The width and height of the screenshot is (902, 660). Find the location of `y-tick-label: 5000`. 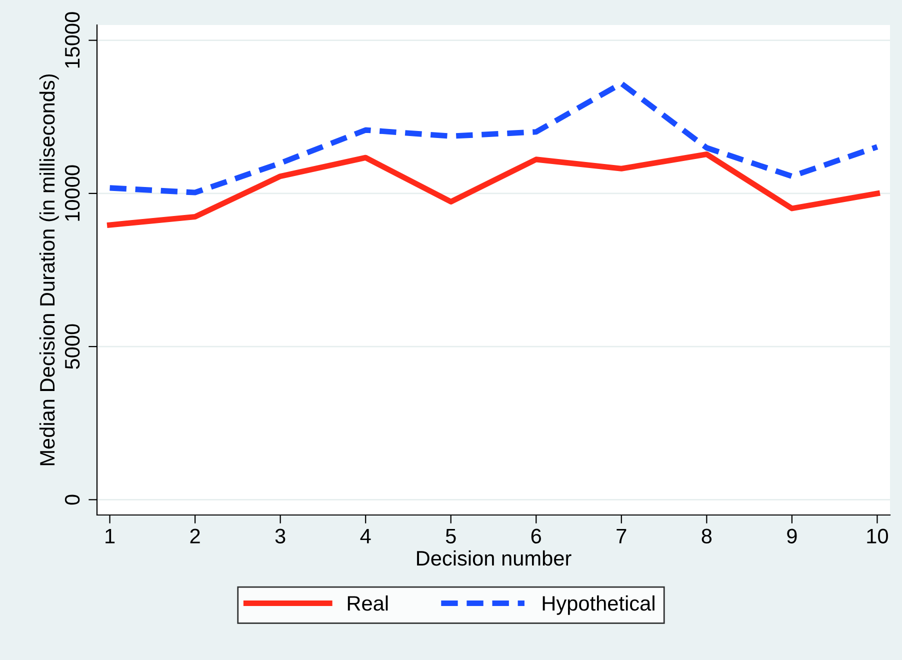

y-tick-label: 5000 is located at coordinates (72, 346).